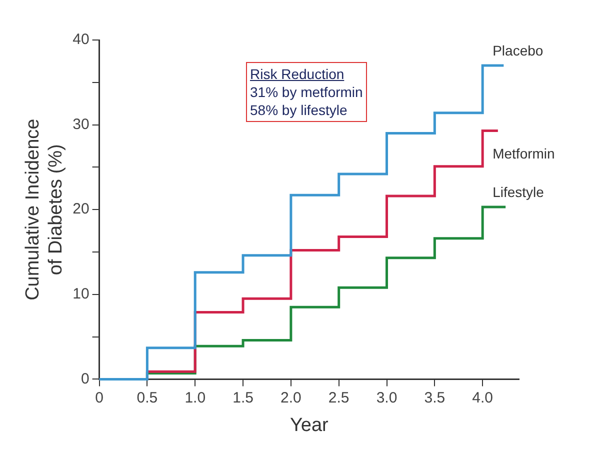 Image resolution: width=589 pixels, height=449 pixels. Describe the element at coordinates (306, 92) in the screenshot. I see `annotation: 31% by metformin` at that location.